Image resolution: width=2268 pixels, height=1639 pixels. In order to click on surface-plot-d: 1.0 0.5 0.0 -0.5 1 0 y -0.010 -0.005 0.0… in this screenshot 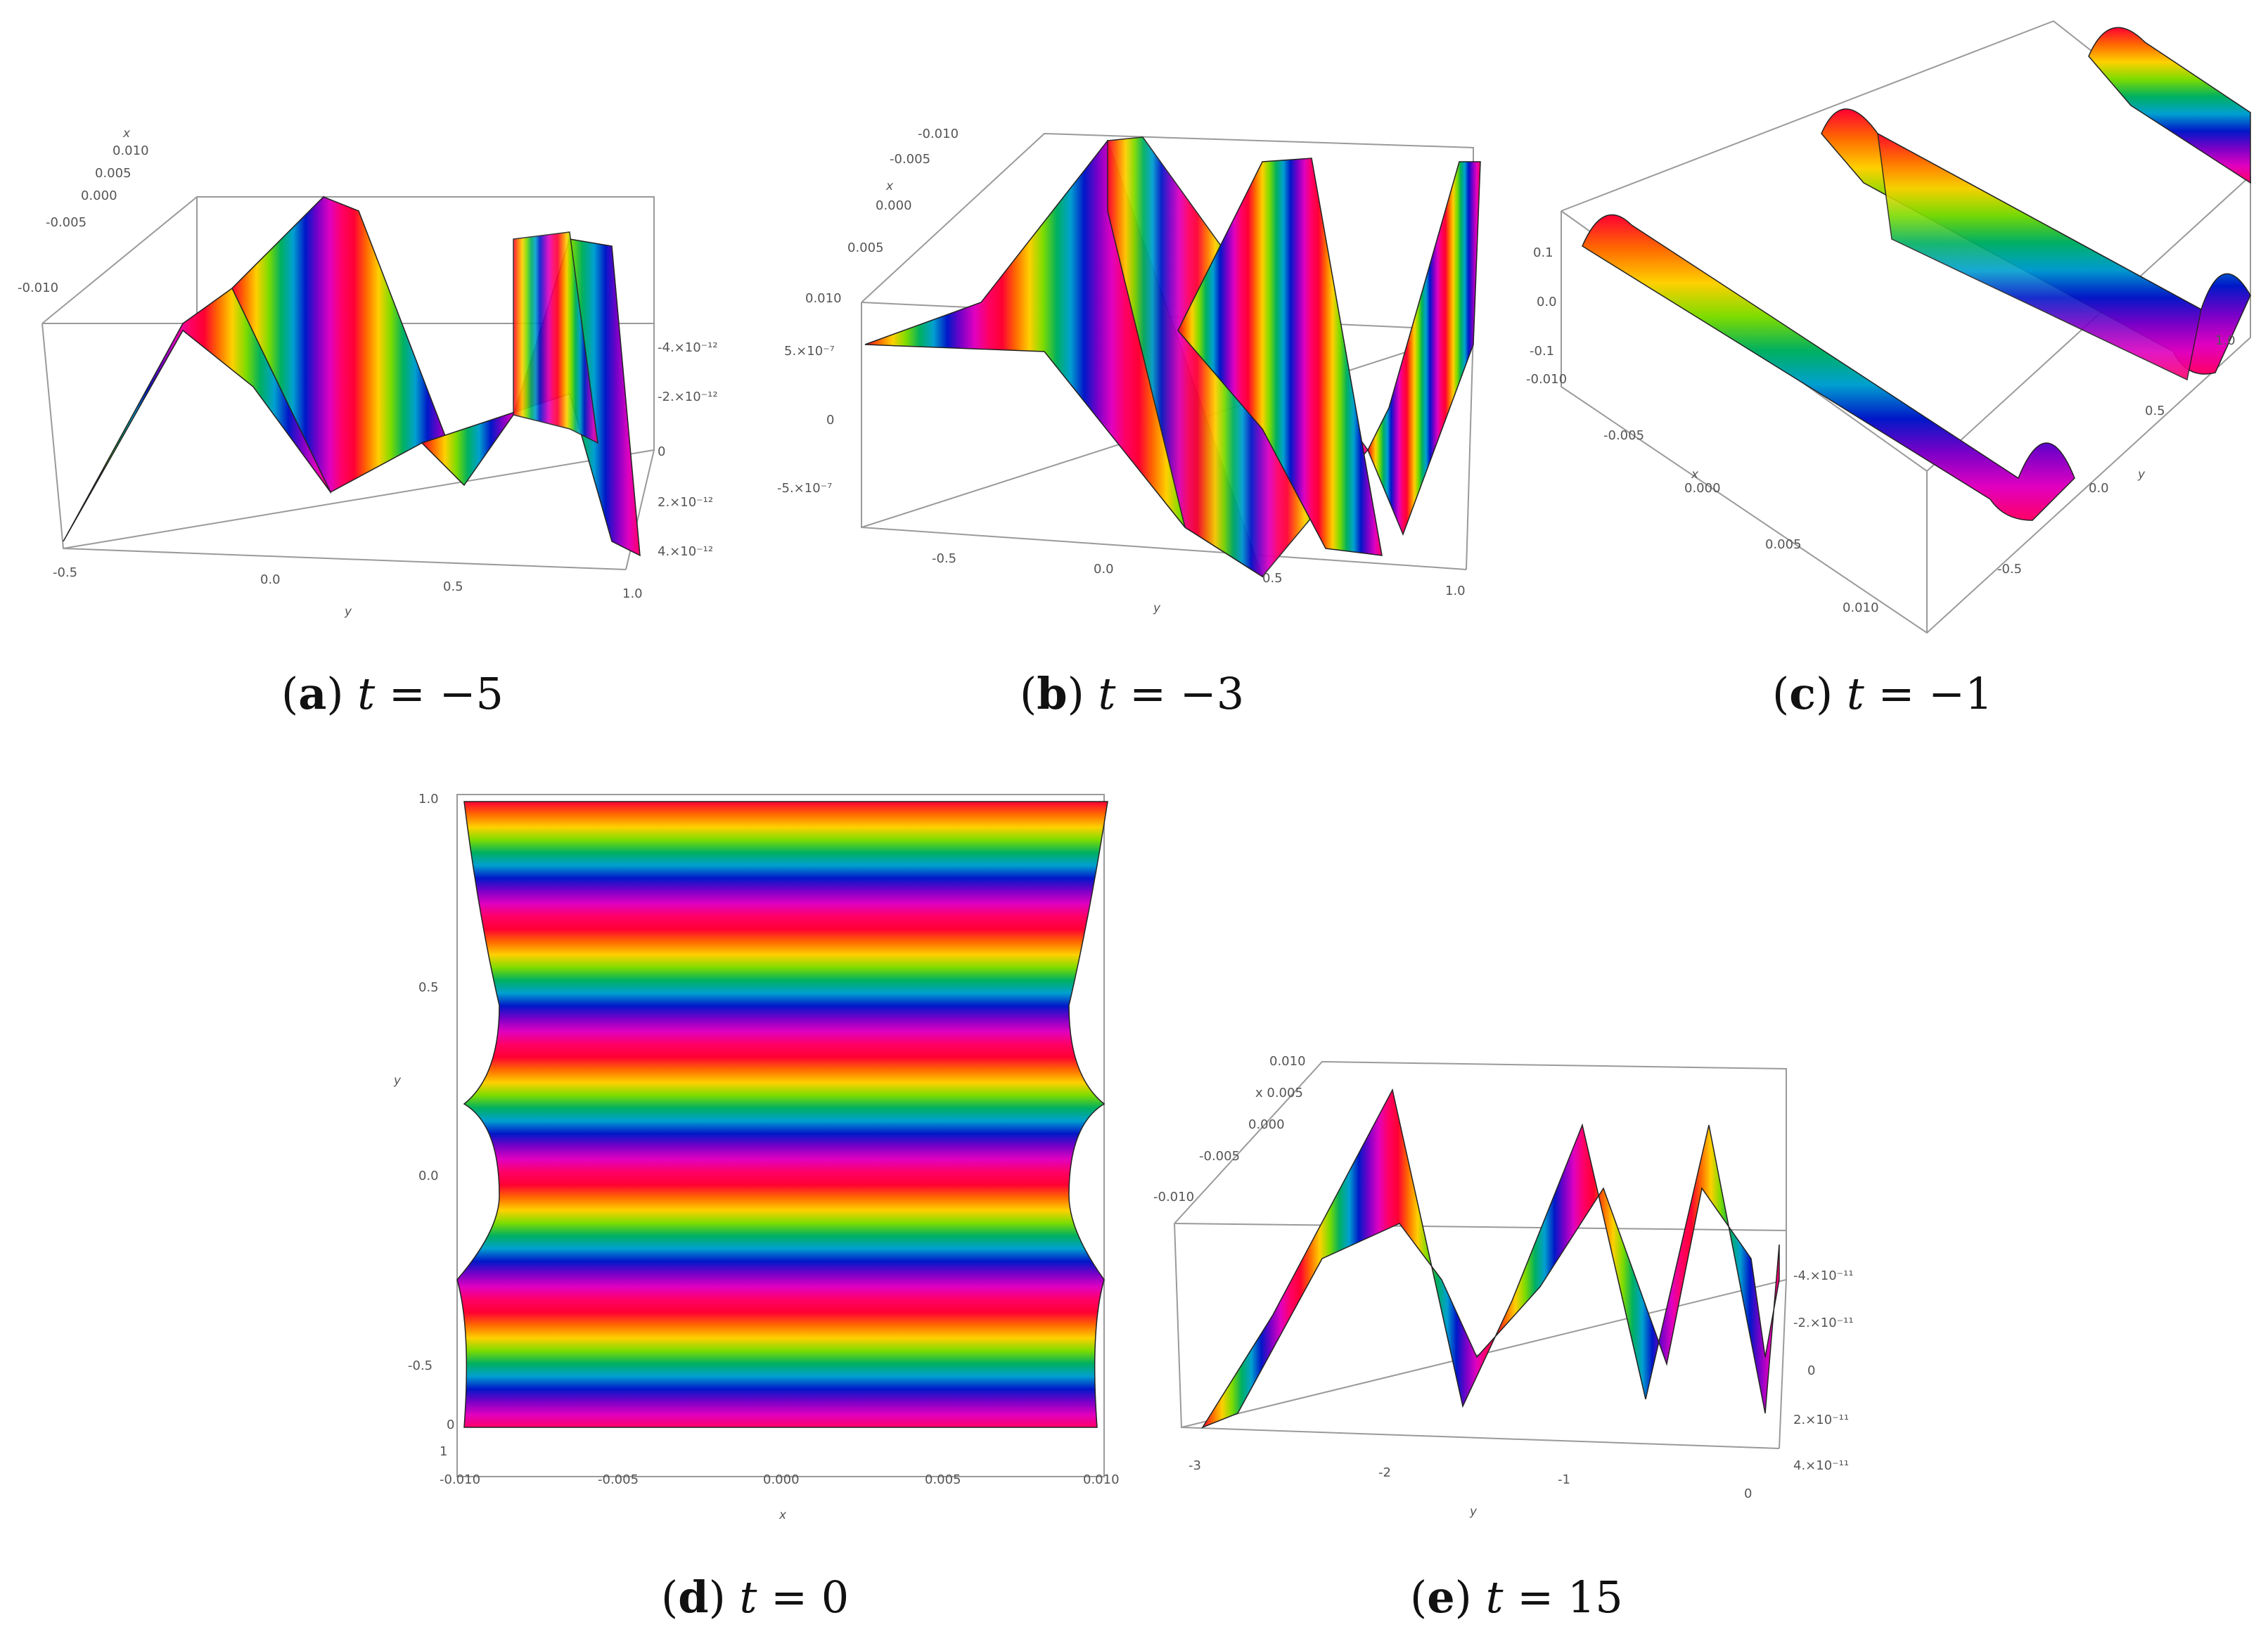, I will do `click(756, 1157)`.